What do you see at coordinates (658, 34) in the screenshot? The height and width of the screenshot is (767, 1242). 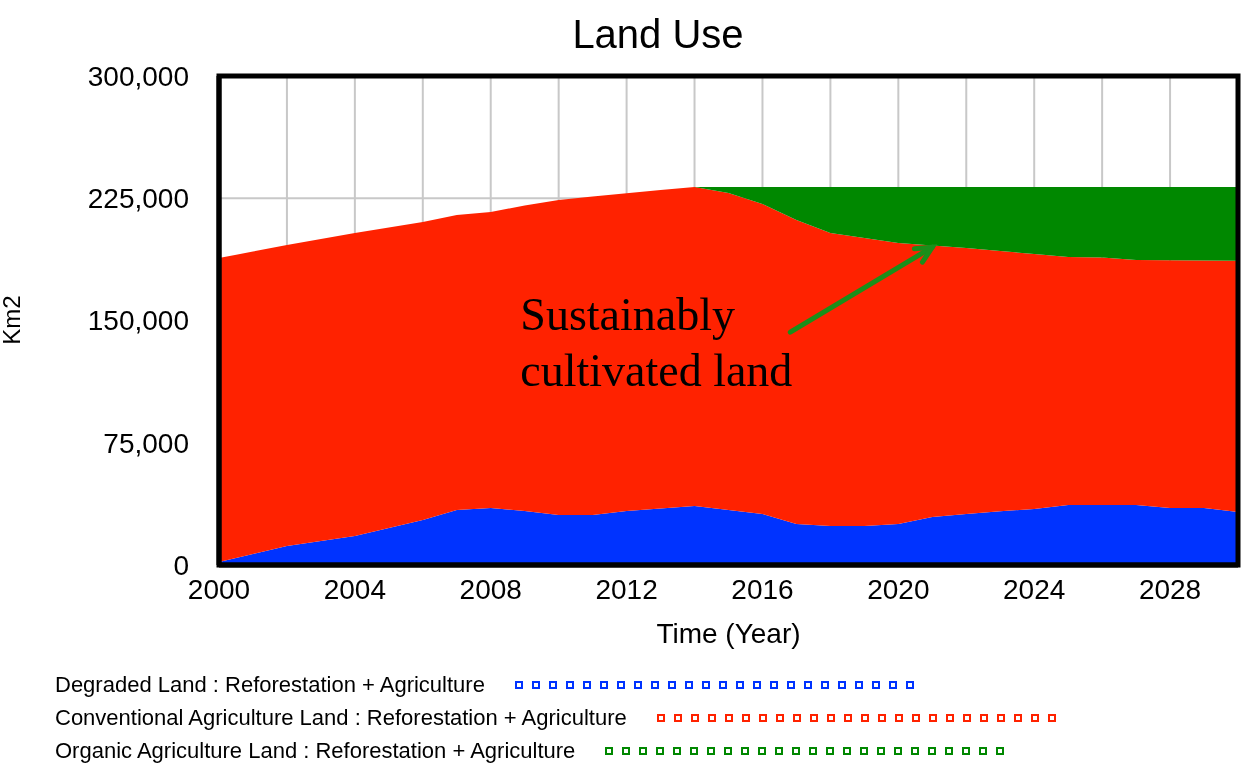 I see `chart-title: Land Use` at bounding box center [658, 34].